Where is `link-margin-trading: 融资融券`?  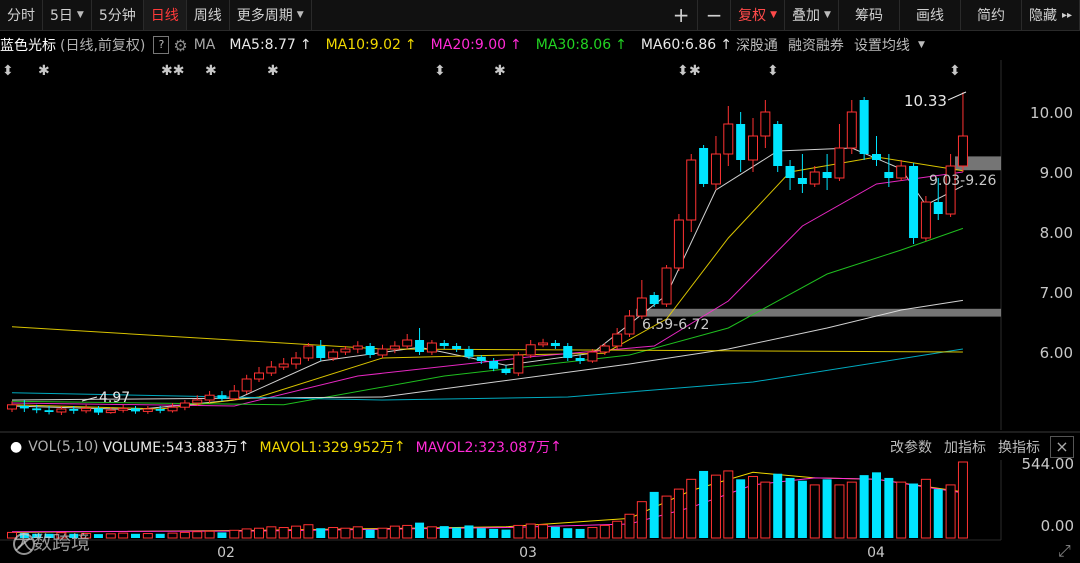 link-margin-trading: 融资融券 is located at coordinates (815, 46).